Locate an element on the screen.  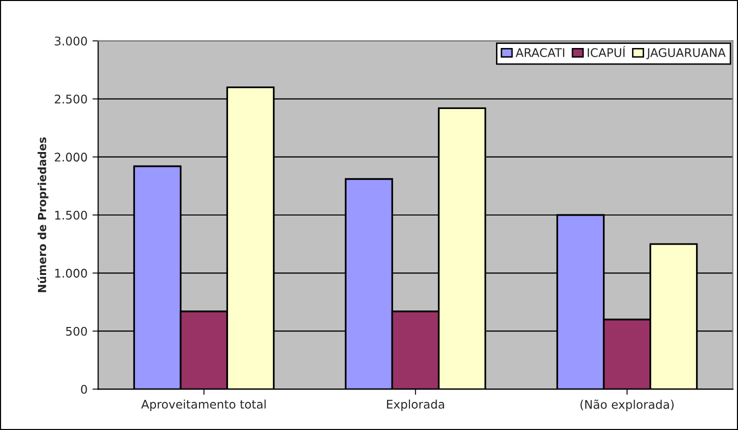
y-tick-label: 500 is located at coordinates (76, 331).